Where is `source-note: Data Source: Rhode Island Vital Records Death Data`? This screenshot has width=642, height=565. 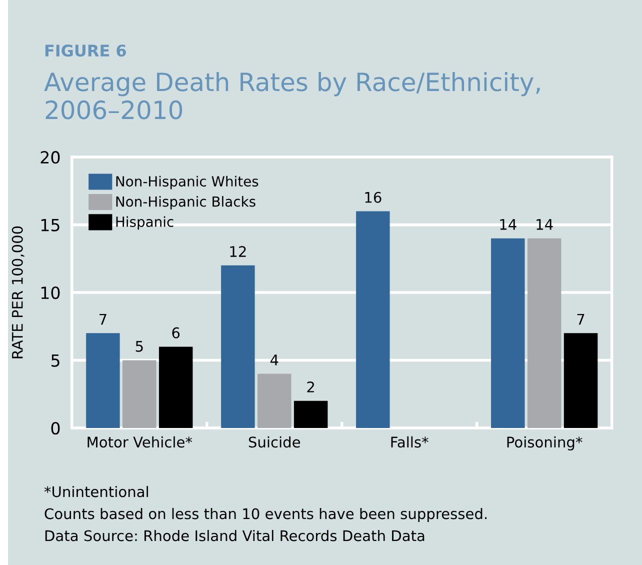 source-note: Data Source: Rhode Island Vital Records Death Data is located at coordinates (234, 536).